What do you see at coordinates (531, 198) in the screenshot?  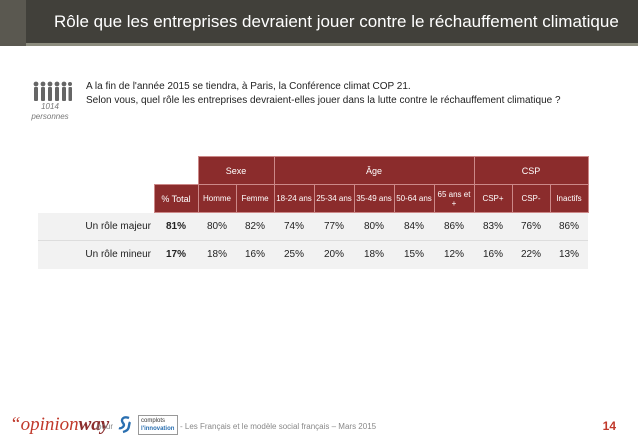 I see `col-csp-minus: CSP-` at bounding box center [531, 198].